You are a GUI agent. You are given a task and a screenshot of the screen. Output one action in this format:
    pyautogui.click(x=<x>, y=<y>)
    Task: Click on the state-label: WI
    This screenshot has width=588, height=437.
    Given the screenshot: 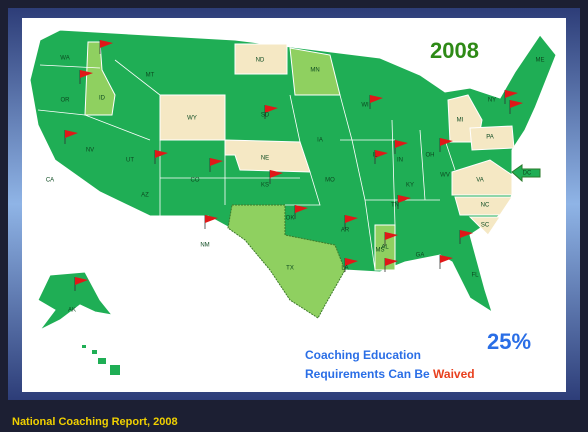 What is the action you would take?
    pyautogui.click(x=365, y=106)
    